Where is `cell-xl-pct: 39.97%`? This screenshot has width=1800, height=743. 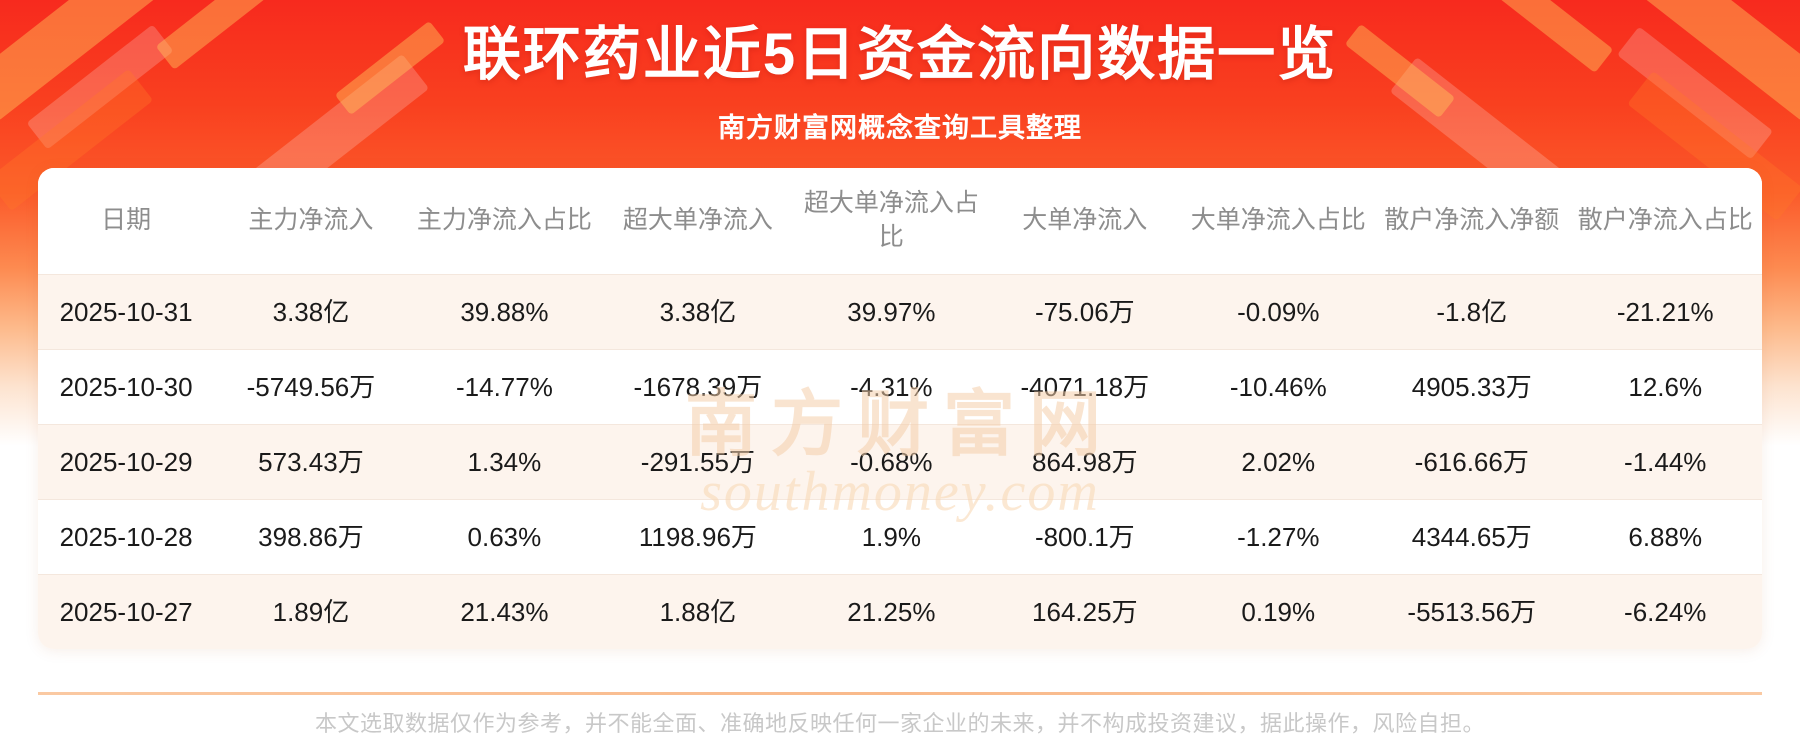 cell-xl-pct: 39.97% is located at coordinates (891, 312).